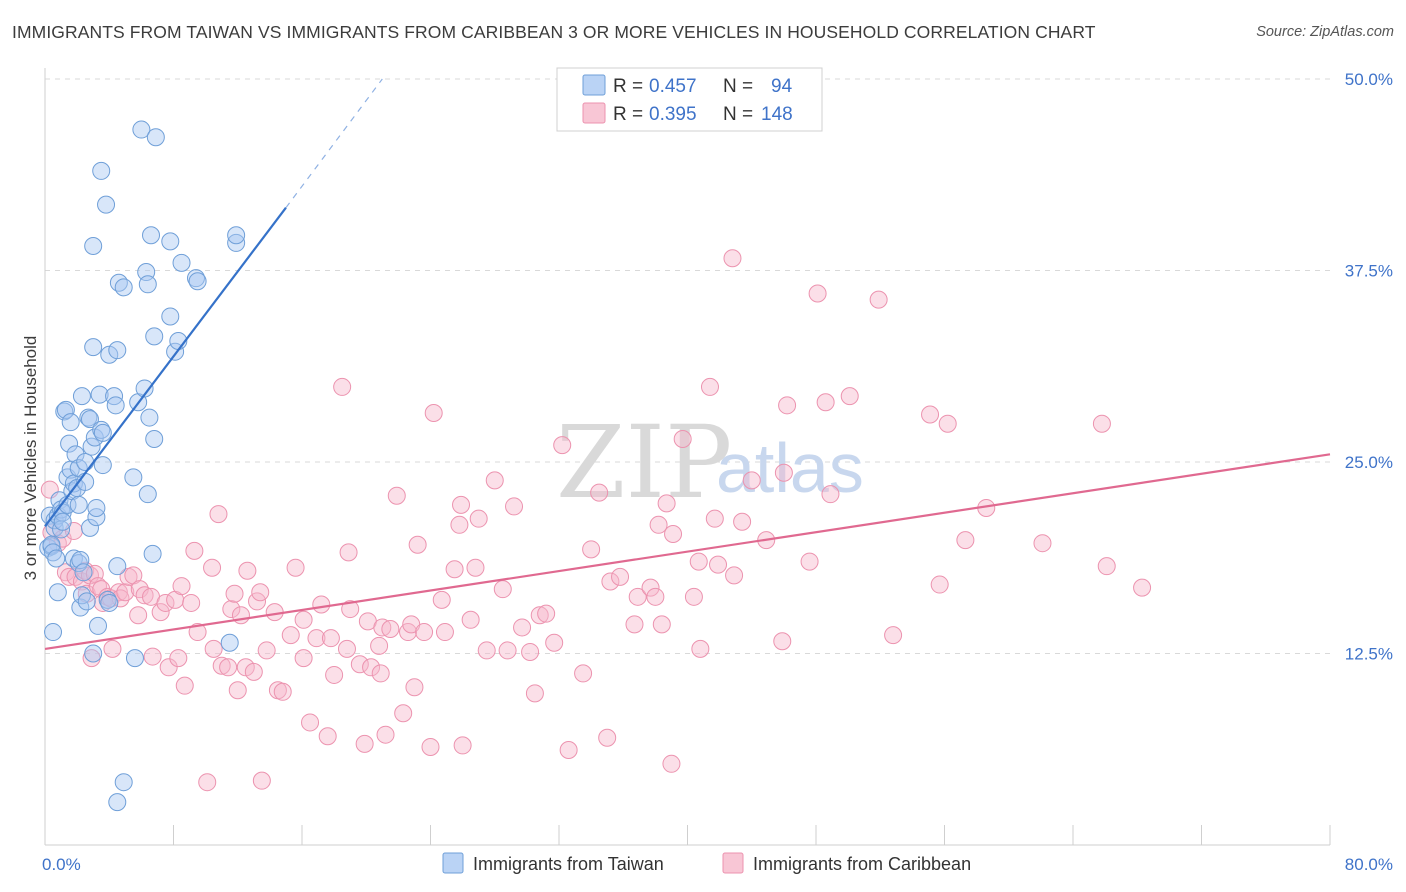  Describe the element at coordinates (782, 86) in the screenshot. I see `legend-n-value-taiwan: 94` at that location.